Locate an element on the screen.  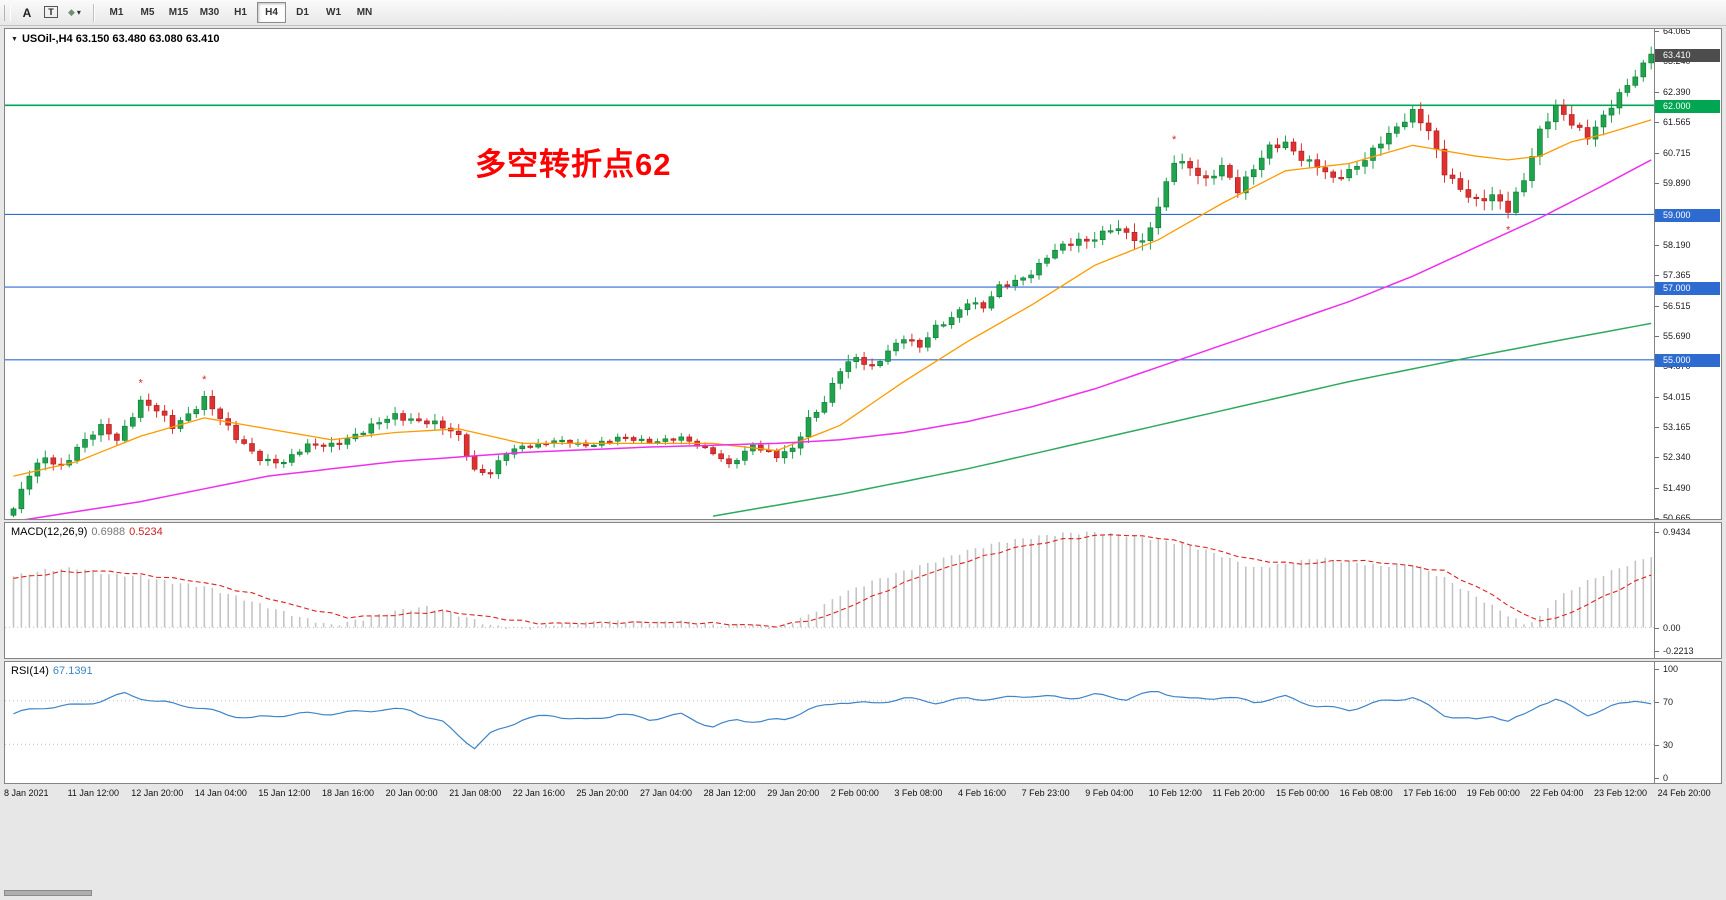
toolbar-grip is located at coordinates (7, 12).